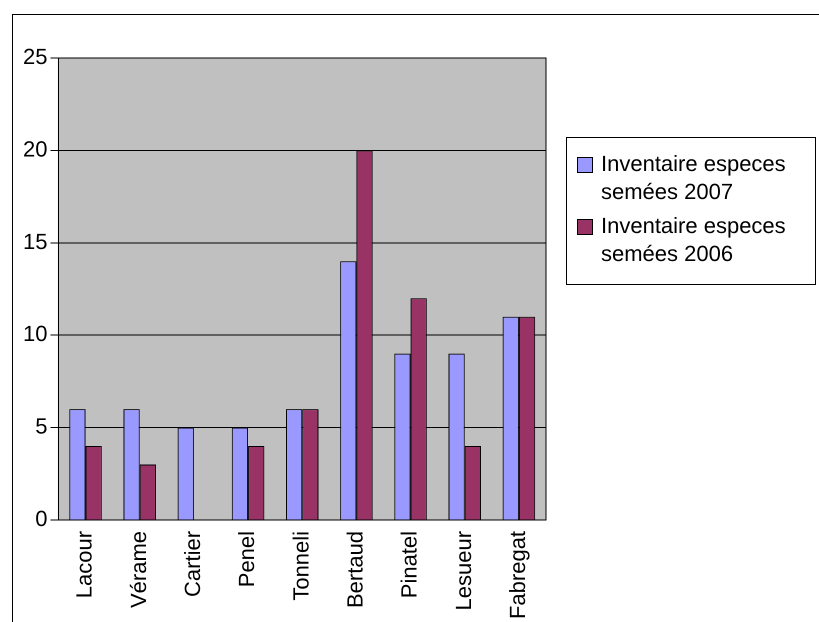 This screenshot has width=819, height=622. I want to click on x-tick-label: Vérame, so click(138, 569).